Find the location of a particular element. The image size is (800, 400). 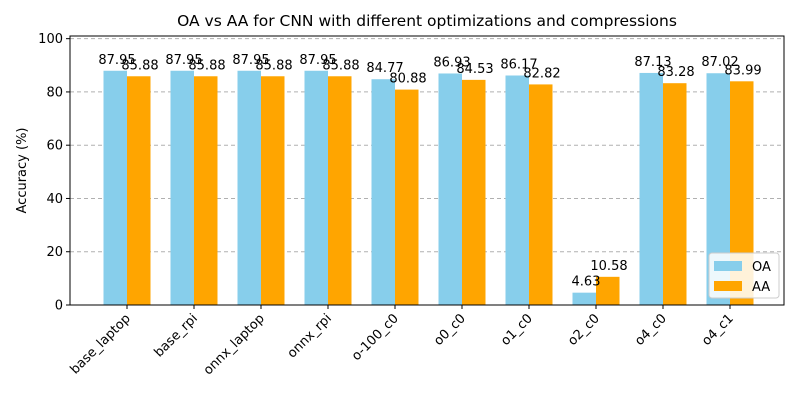

bar-aa-o4_c0 is located at coordinates (675, 194).